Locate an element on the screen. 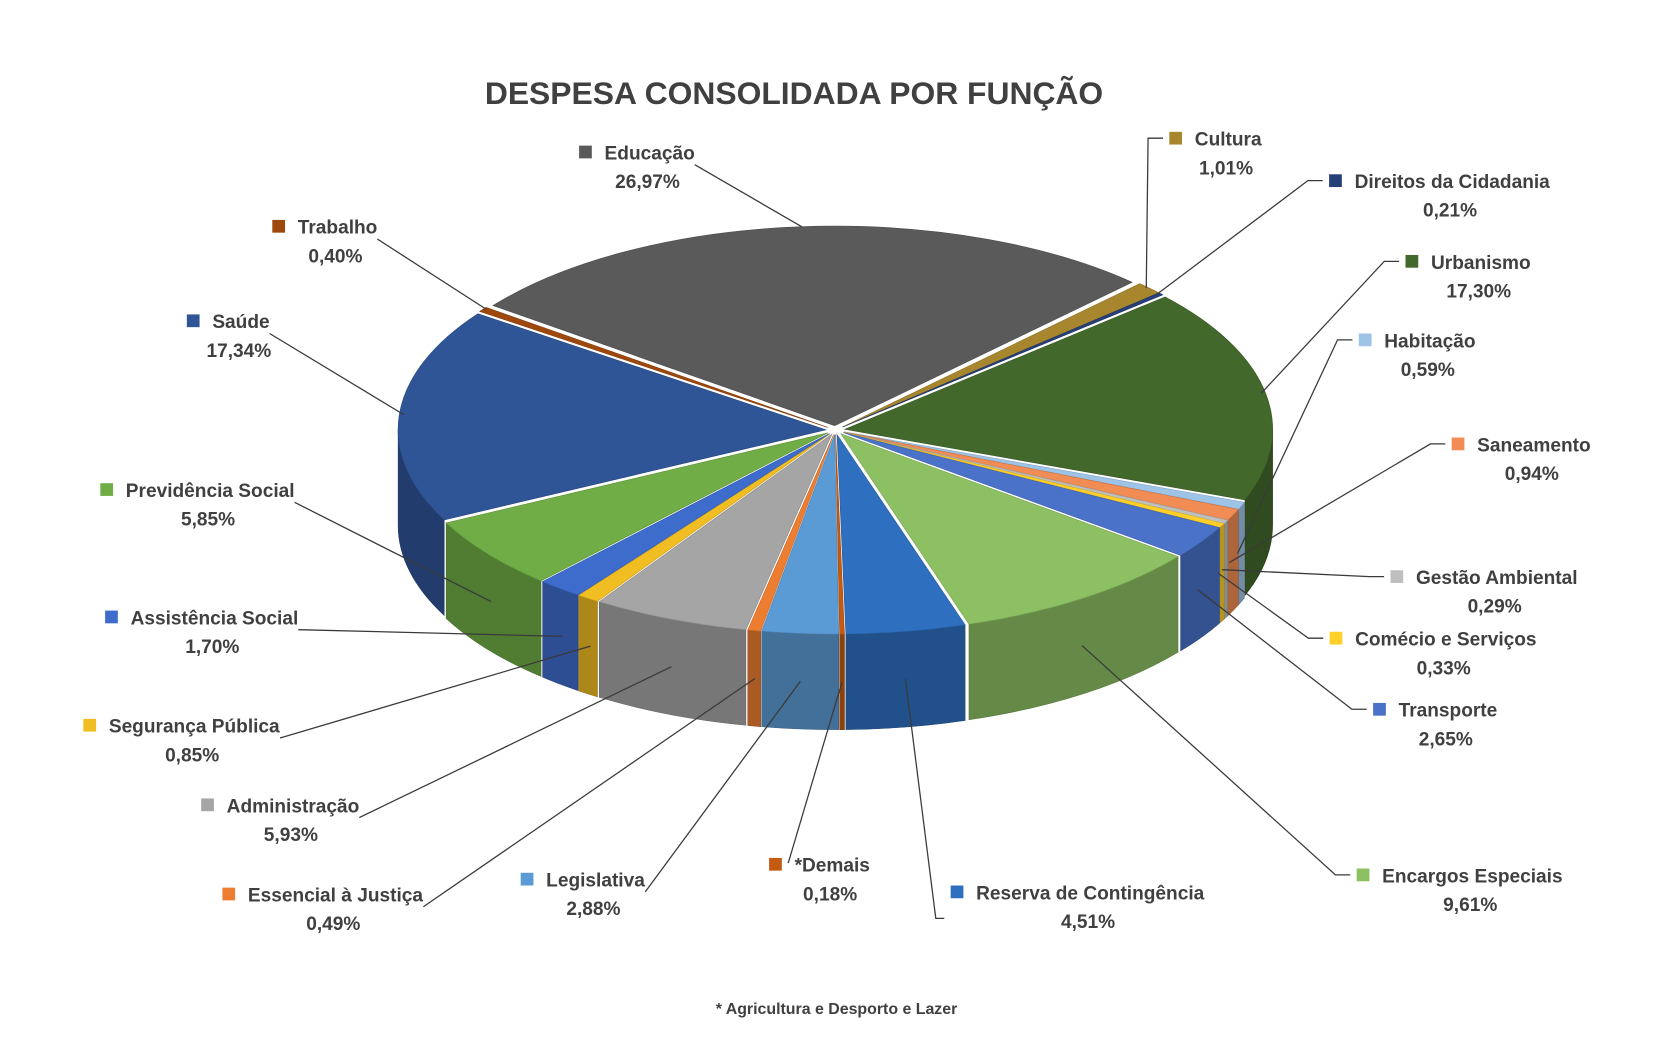 The image size is (1656, 1051). slice-value-label: 0,21% is located at coordinates (1450, 211).